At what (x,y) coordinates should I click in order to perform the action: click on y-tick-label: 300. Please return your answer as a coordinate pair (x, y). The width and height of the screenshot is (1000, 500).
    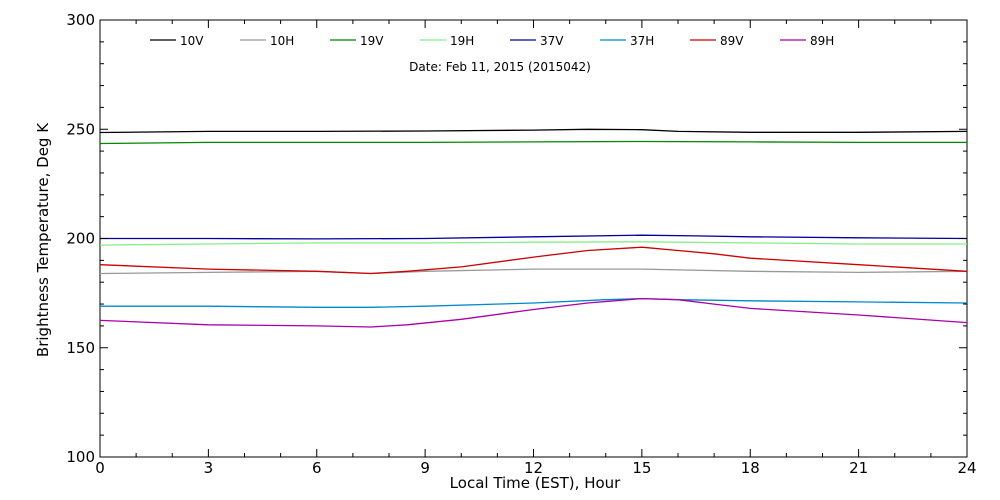
    Looking at the image, I should click on (80, 20).